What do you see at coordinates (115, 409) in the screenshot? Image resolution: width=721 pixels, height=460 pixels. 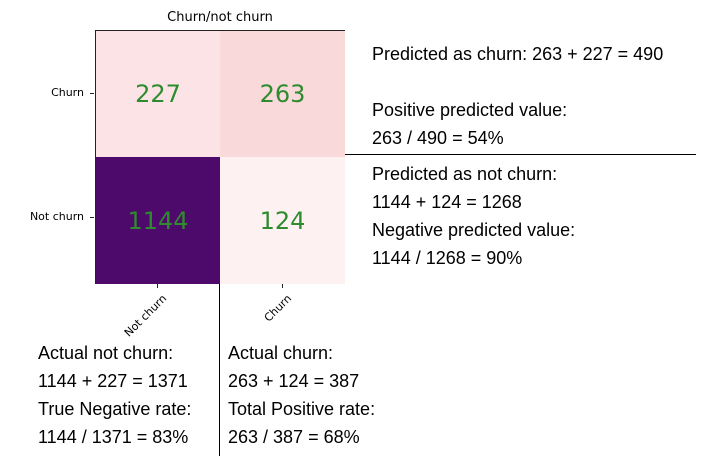 I see `tnr-label: True Negative rate:` at bounding box center [115, 409].